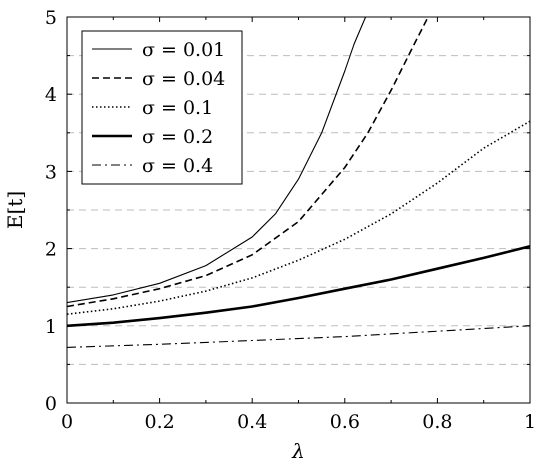 The height and width of the screenshot is (471, 550). Describe the element at coordinates (252, 422) in the screenshot. I see `x-tick-label: 0.4` at that location.